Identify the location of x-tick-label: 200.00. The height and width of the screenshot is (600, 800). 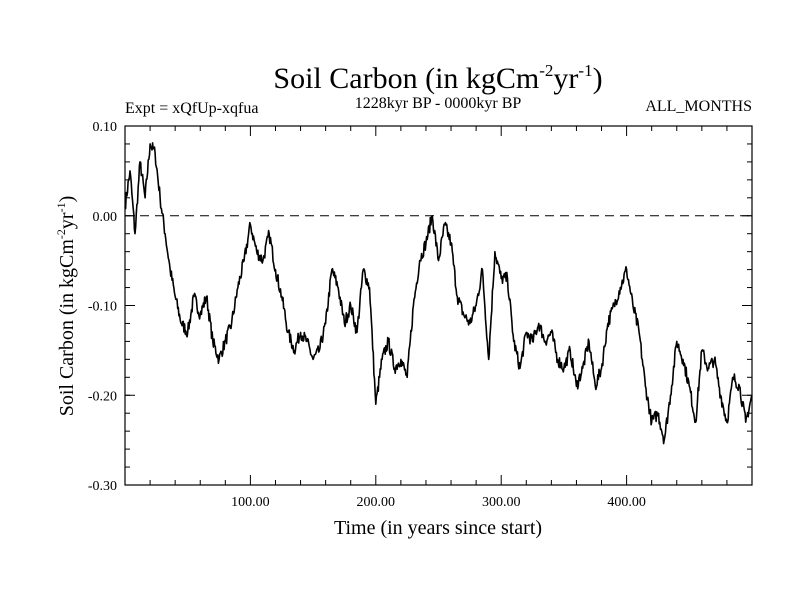
(376, 502).